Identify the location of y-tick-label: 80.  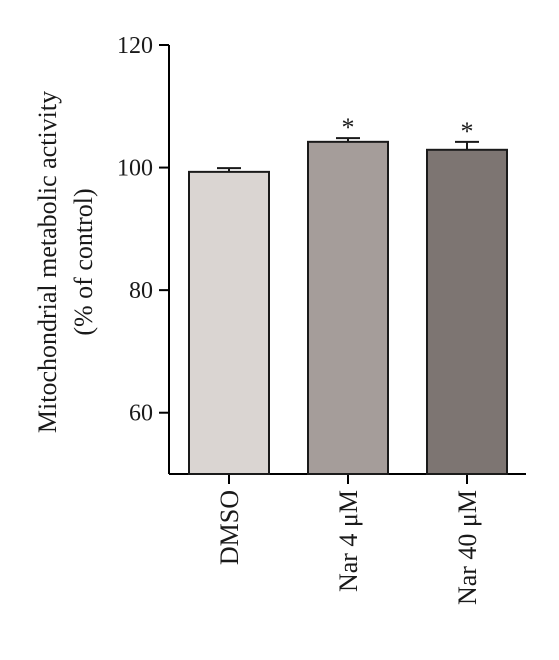
(141, 291).